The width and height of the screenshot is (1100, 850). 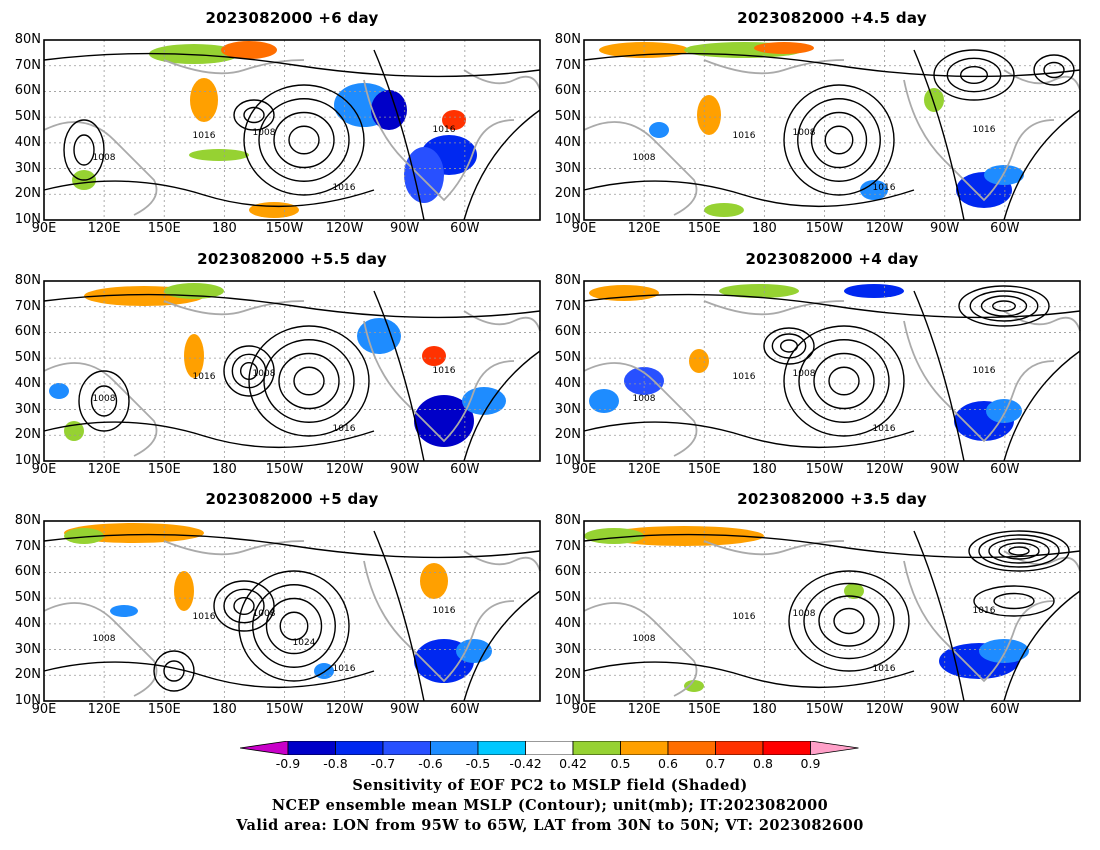 What do you see at coordinates (27, 572) in the screenshot?
I see `lat-tick-label: 60N` at bounding box center [27, 572].